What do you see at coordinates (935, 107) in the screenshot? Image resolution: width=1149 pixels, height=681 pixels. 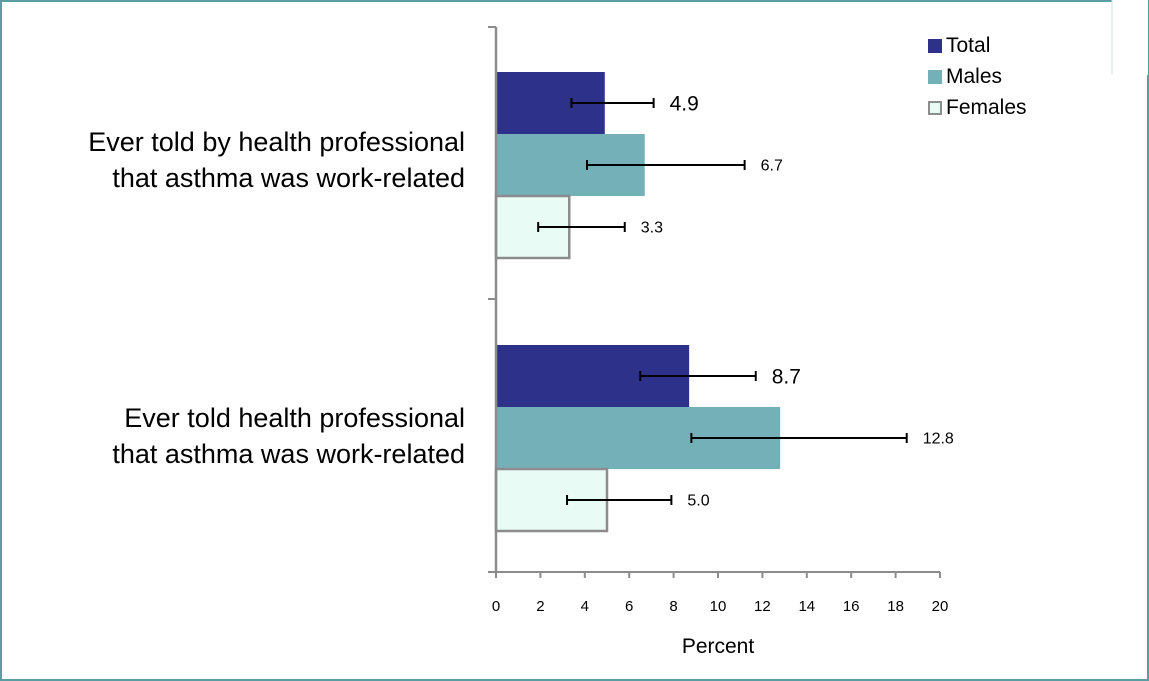 I see `legend-swatch-females` at bounding box center [935, 107].